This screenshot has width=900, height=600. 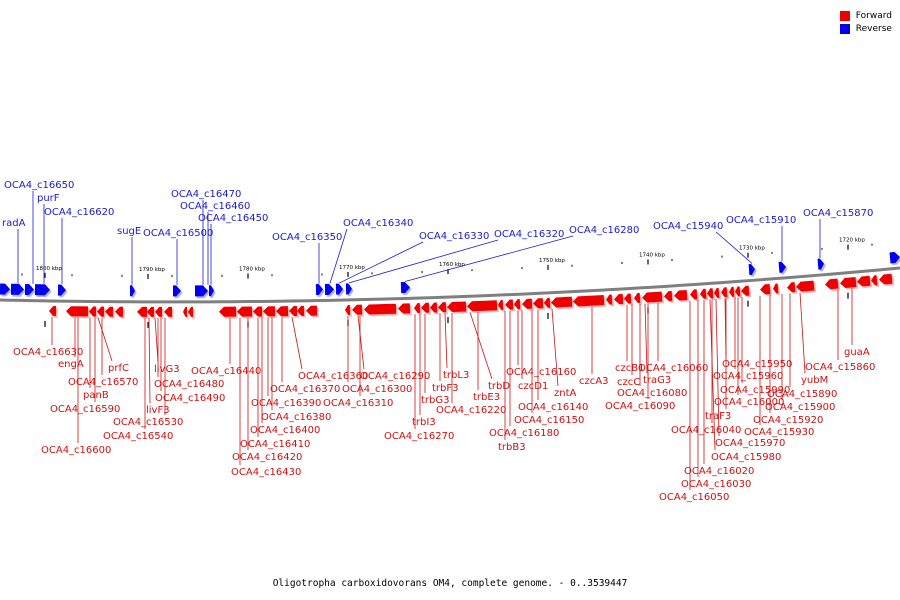 I want to click on gene-label: OCA4_c16500, so click(x=178, y=233).